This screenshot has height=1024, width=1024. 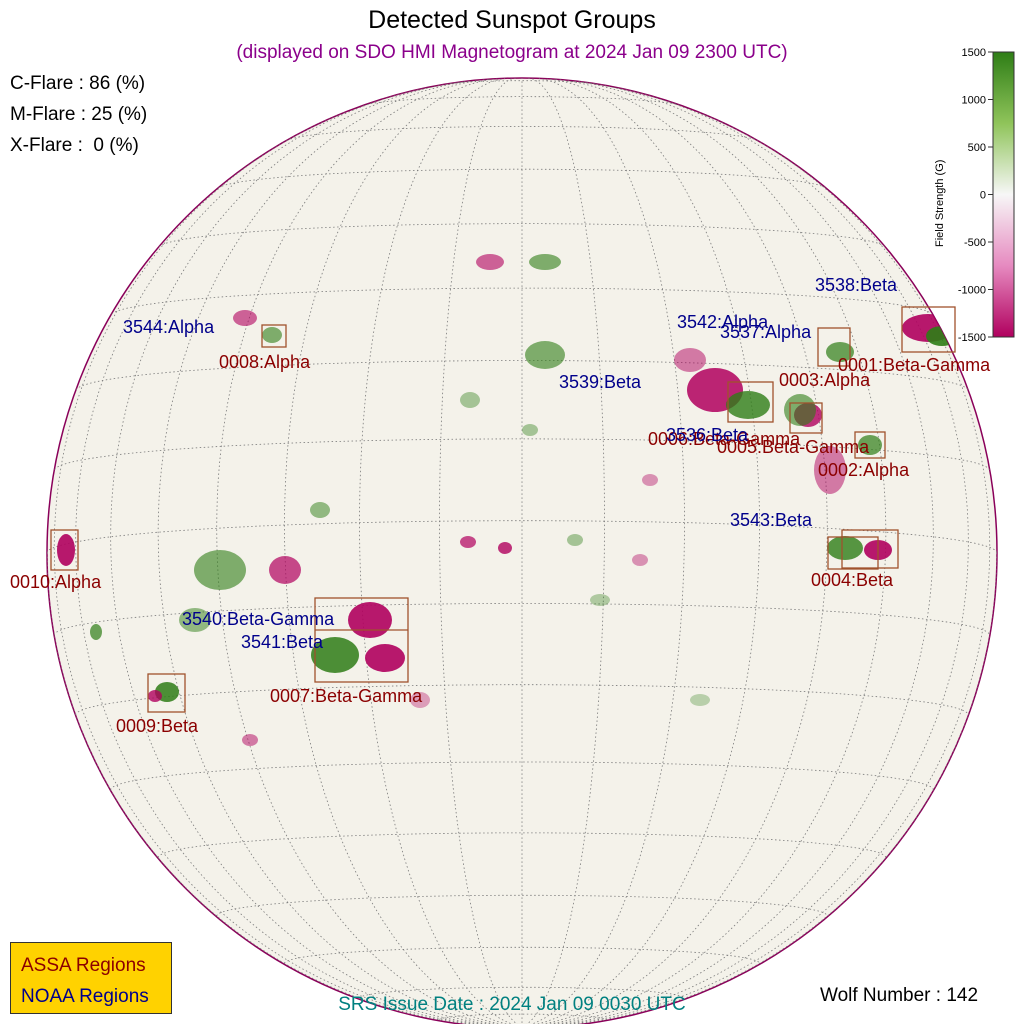 What do you see at coordinates (78, 83) in the screenshot?
I see `c-flare-probability: C-Flare : 86 (%)` at bounding box center [78, 83].